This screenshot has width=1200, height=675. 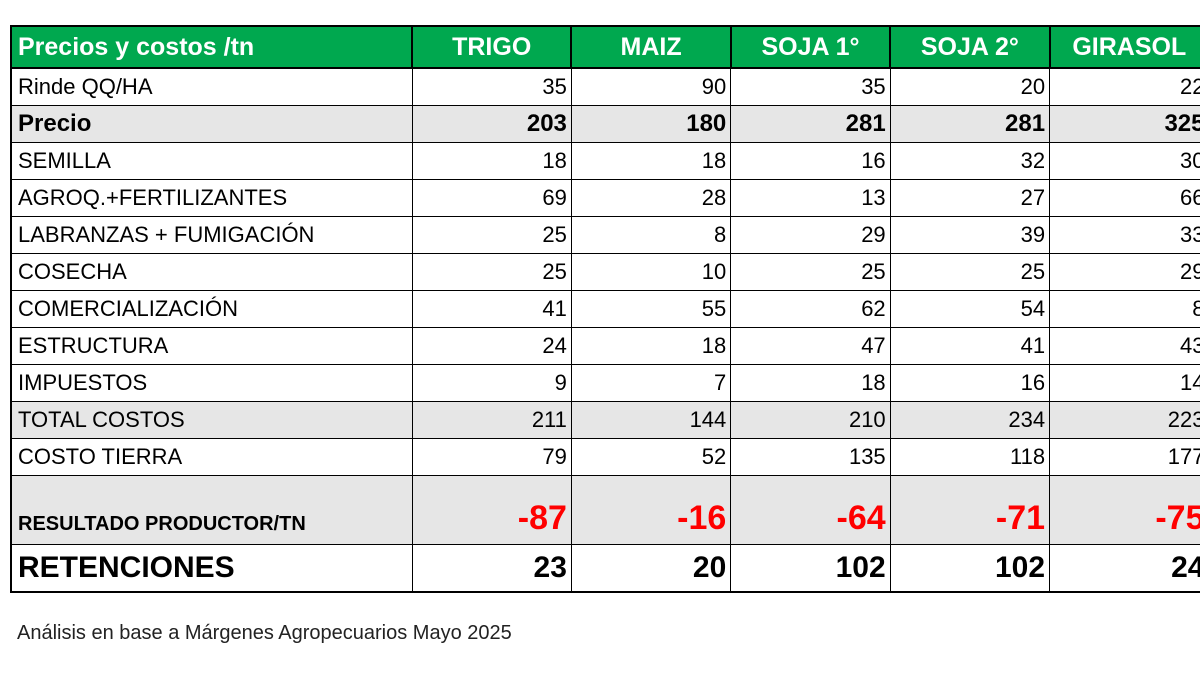 What do you see at coordinates (1124, 346) in the screenshot?
I see `row-value: 43` at bounding box center [1124, 346].